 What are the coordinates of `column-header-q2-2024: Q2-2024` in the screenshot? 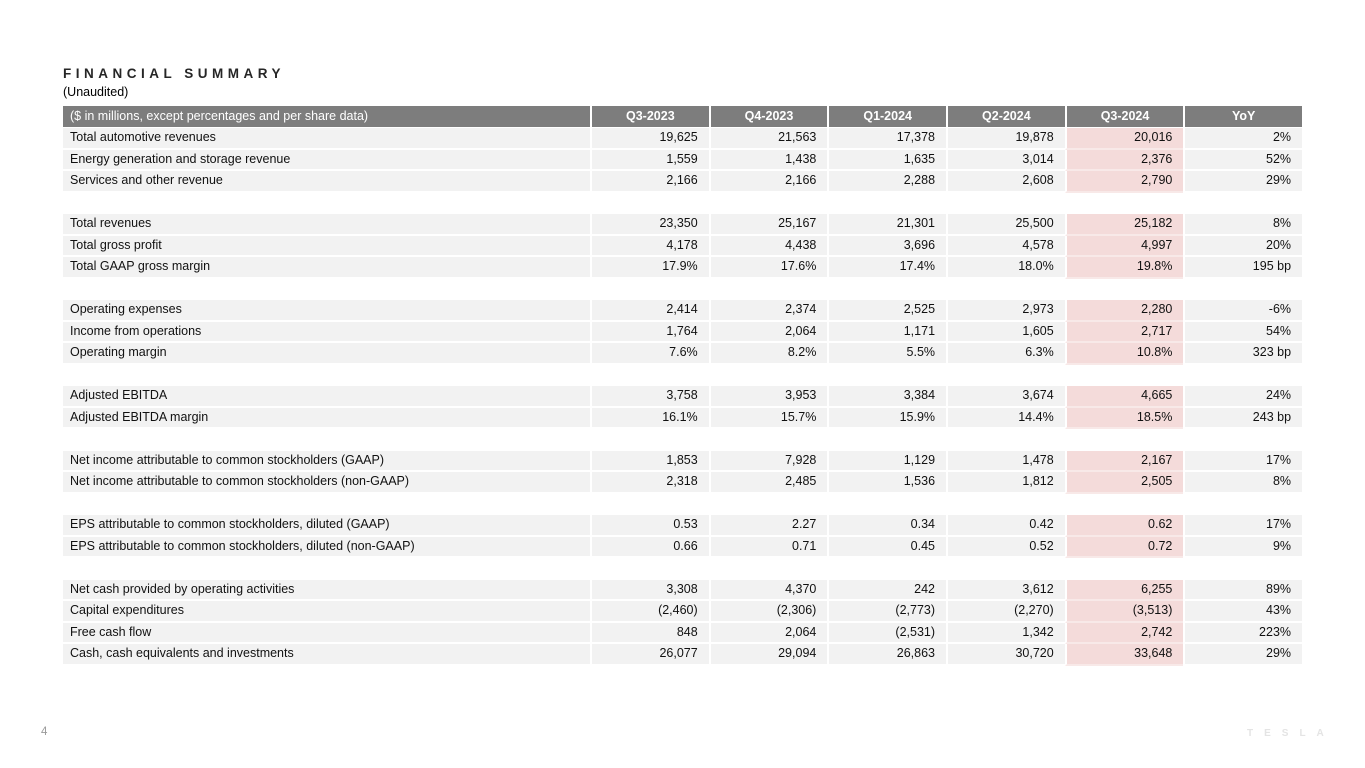 It's located at (1005, 116).